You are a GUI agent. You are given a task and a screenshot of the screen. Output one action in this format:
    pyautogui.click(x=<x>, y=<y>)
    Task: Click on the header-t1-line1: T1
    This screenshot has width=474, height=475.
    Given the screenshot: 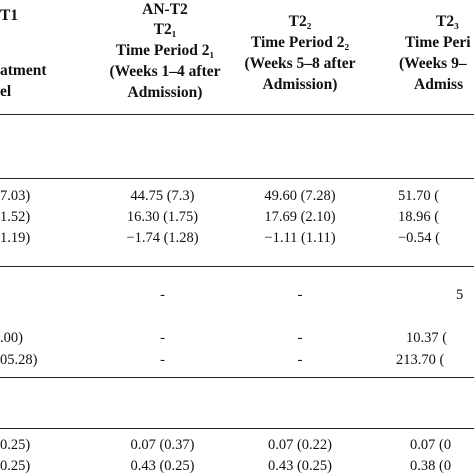 What is the action you would take?
    pyautogui.click(x=9, y=15)
    